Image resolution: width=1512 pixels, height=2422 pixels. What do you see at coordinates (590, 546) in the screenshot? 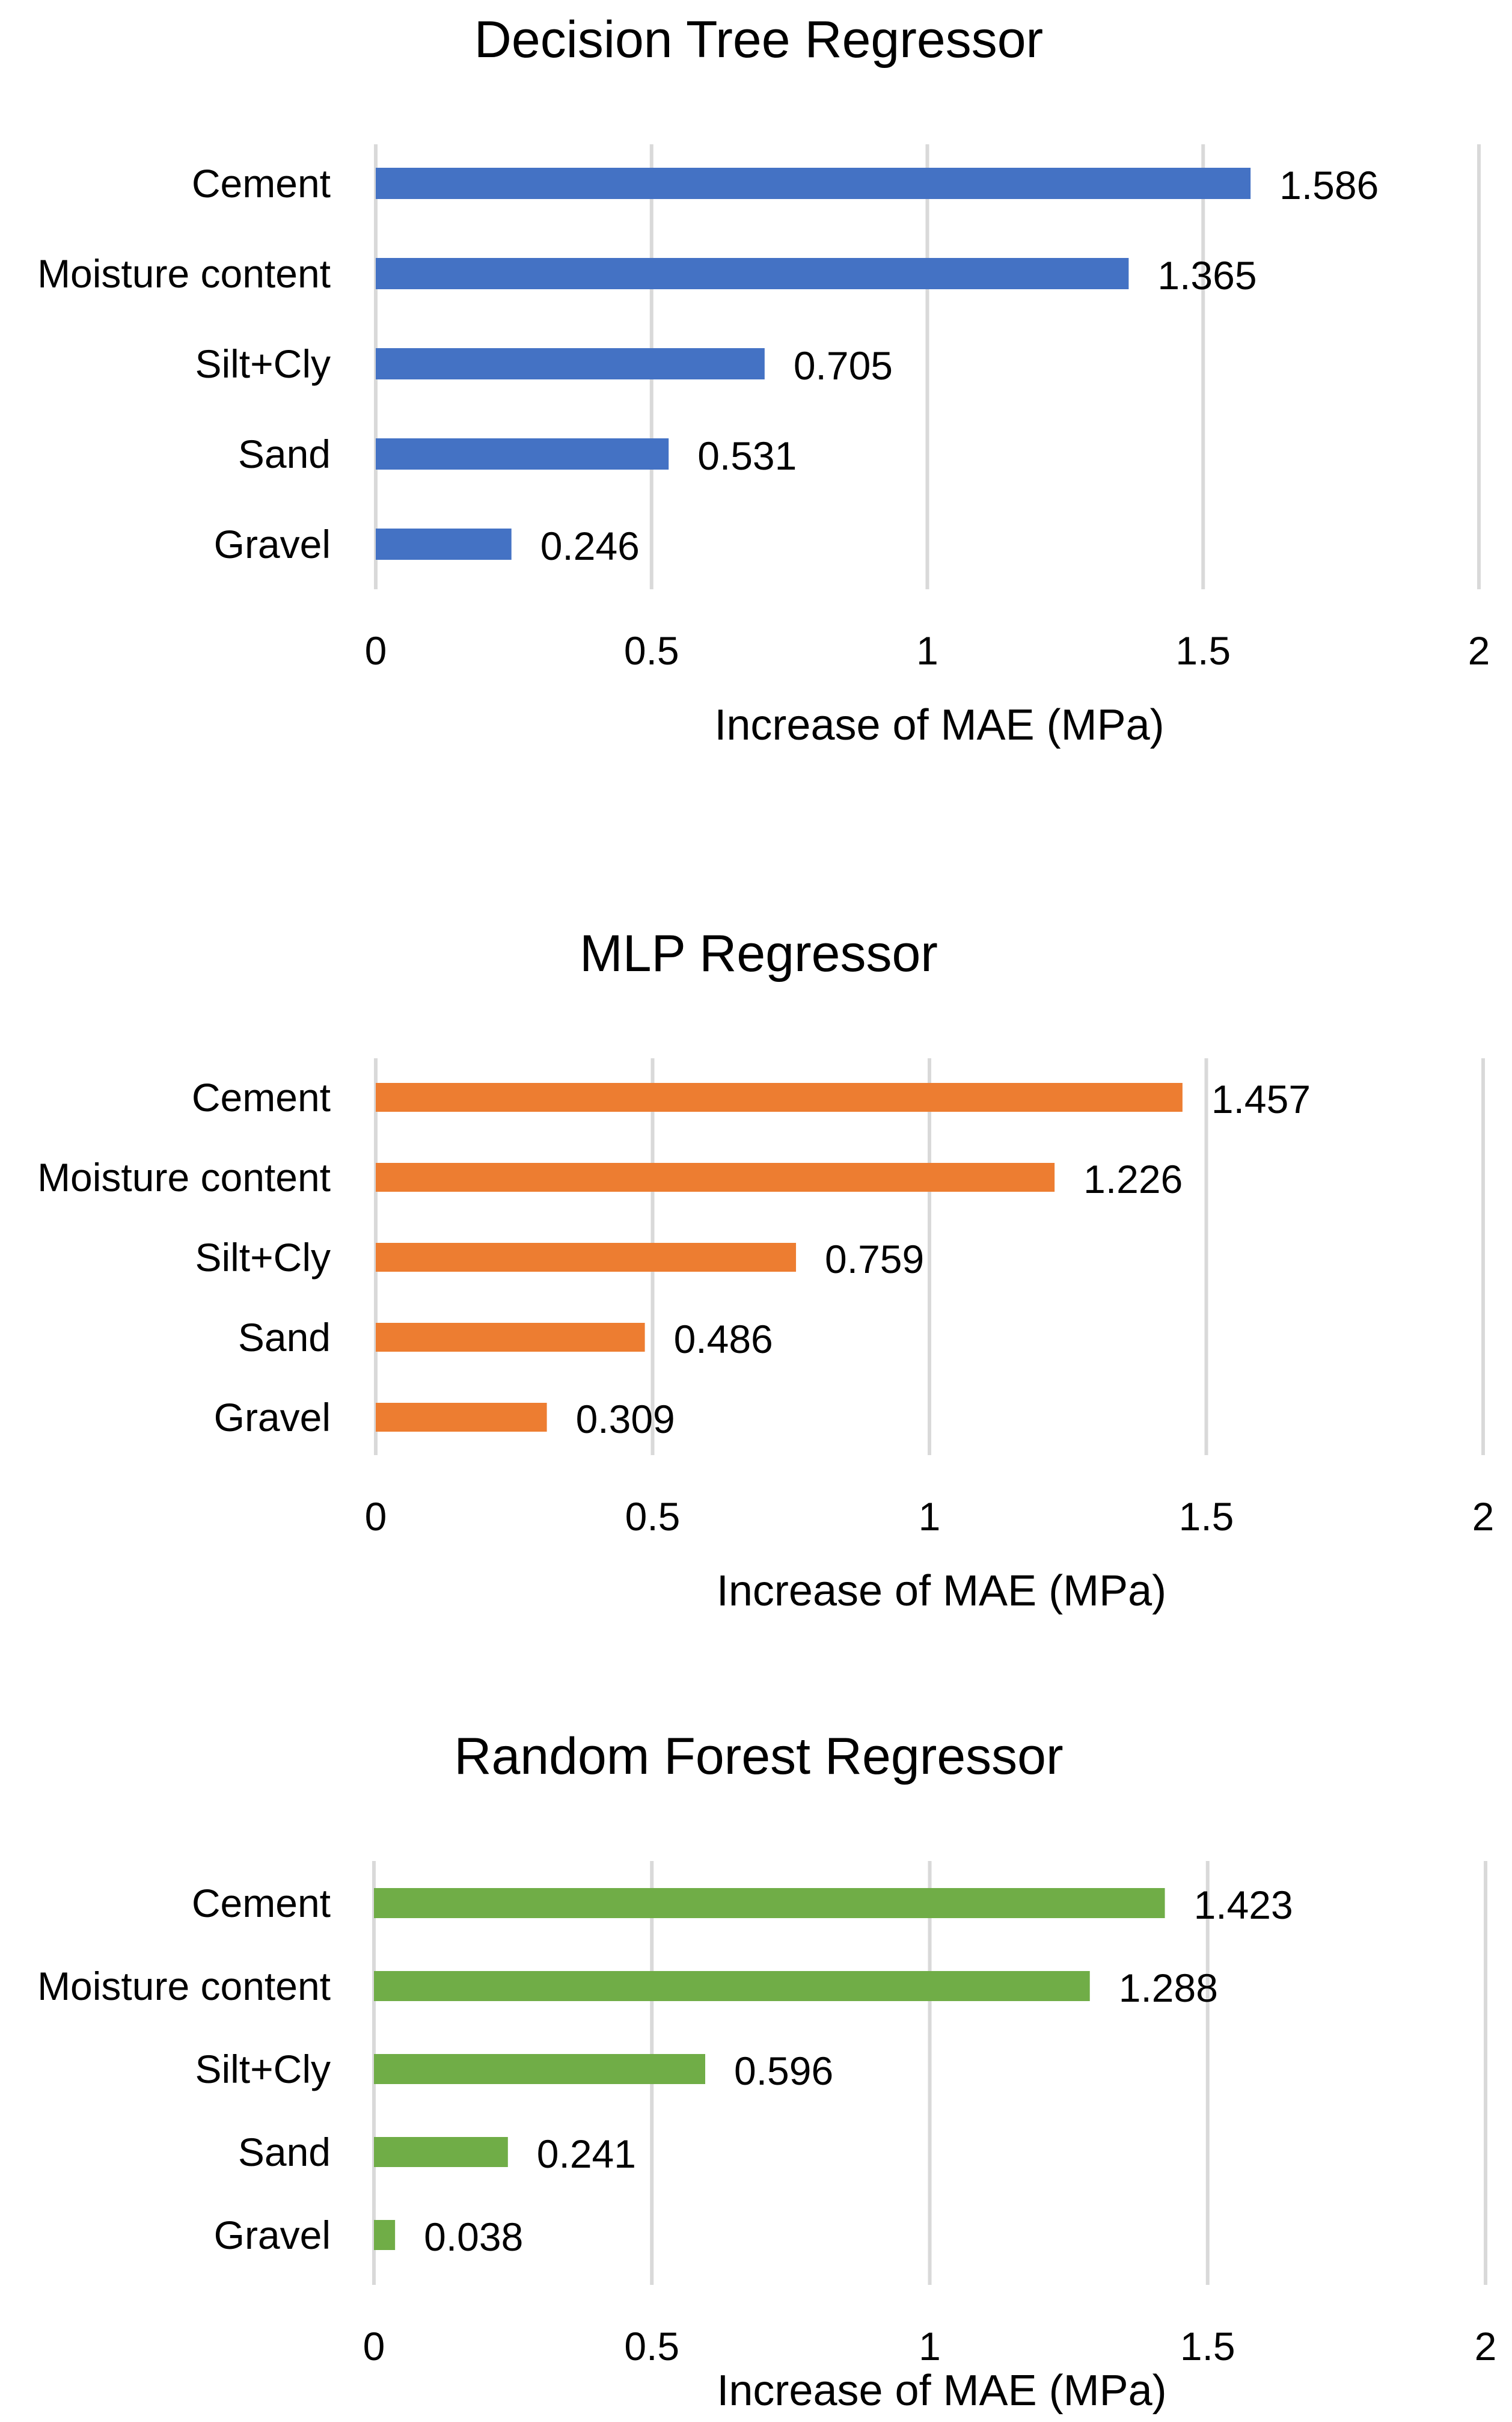
I see `data-label: 0.246` at bounding box center [590, 546].